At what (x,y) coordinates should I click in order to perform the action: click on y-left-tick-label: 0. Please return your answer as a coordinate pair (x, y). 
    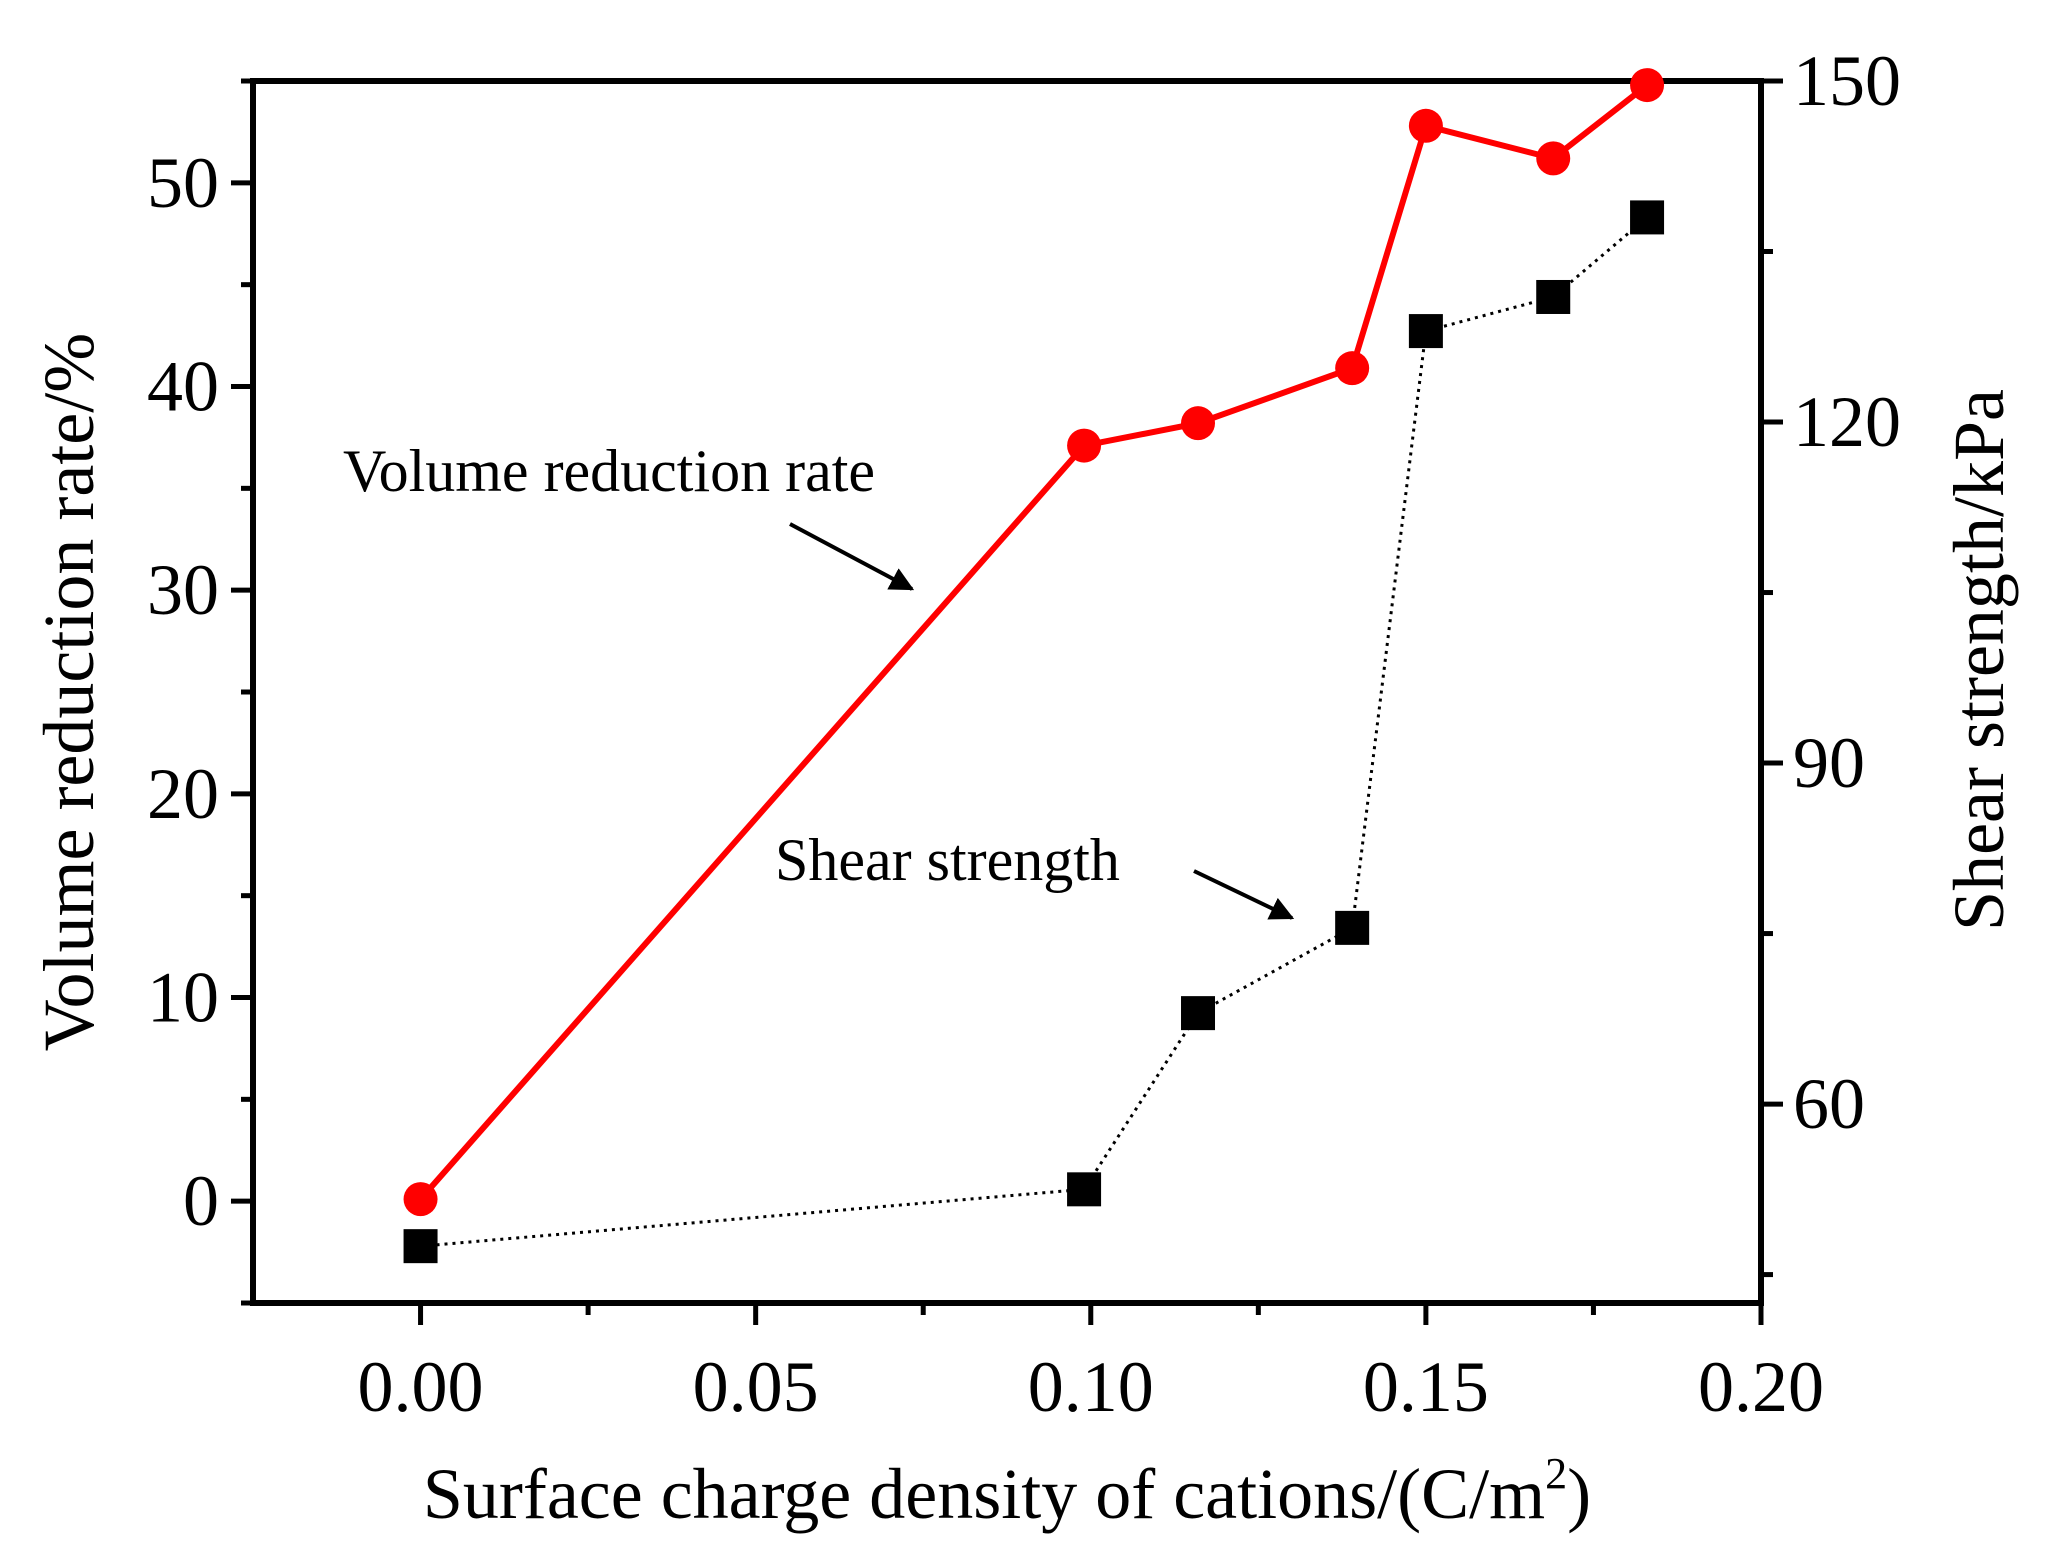
    Looking at the image, I should click on (201, 1201).